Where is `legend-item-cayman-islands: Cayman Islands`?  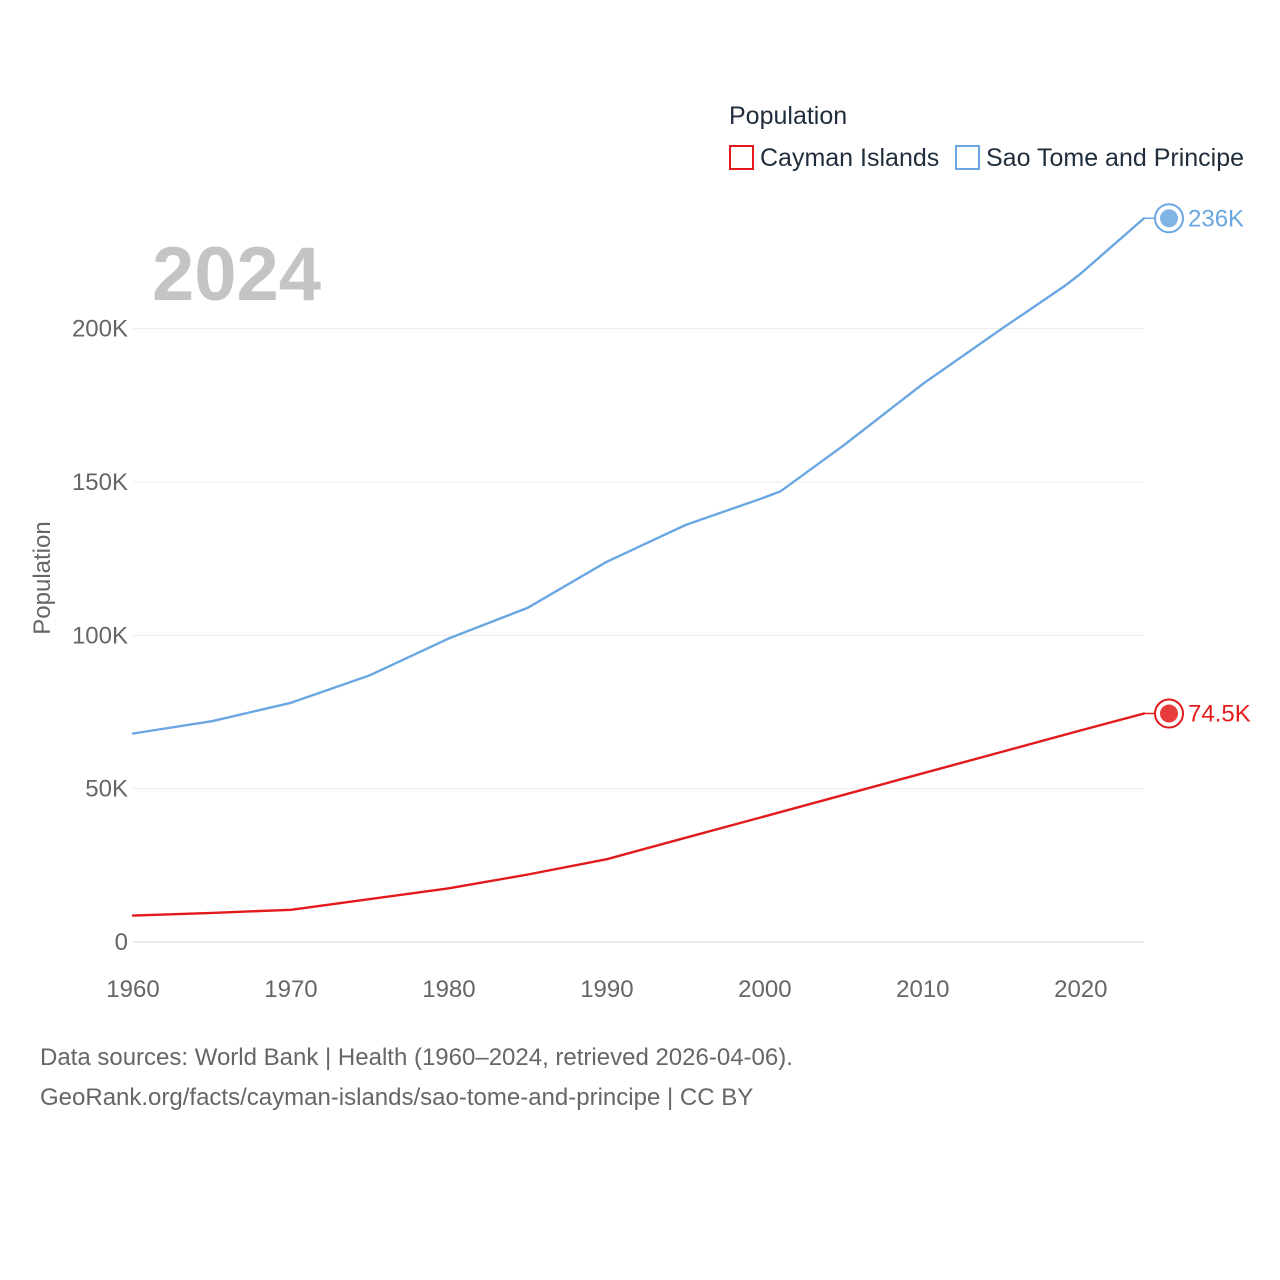 legend-item-cayman-islands: Cayman Islands is located at coordinates (834, 158).